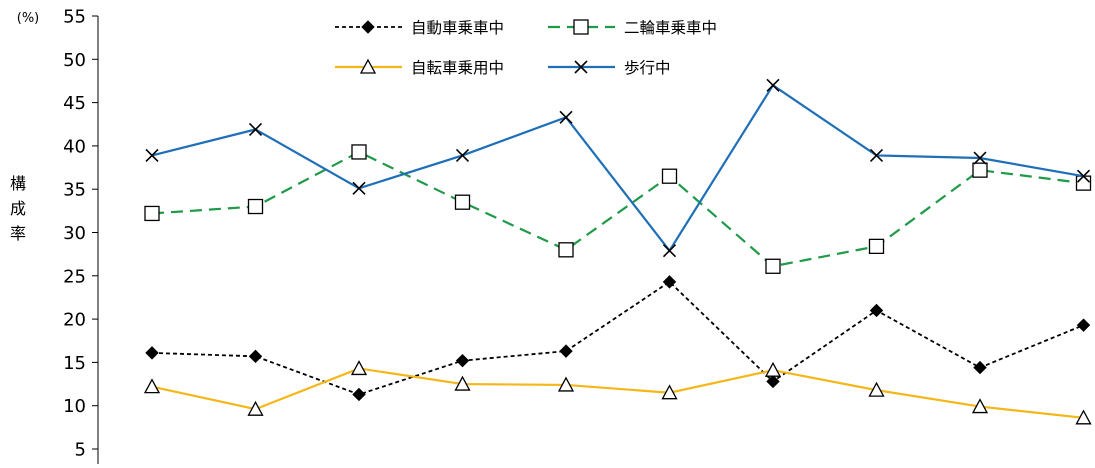 This screenshot has height=468, width=1095. I want to click on y-tick-label: 10, so click(74, 406).